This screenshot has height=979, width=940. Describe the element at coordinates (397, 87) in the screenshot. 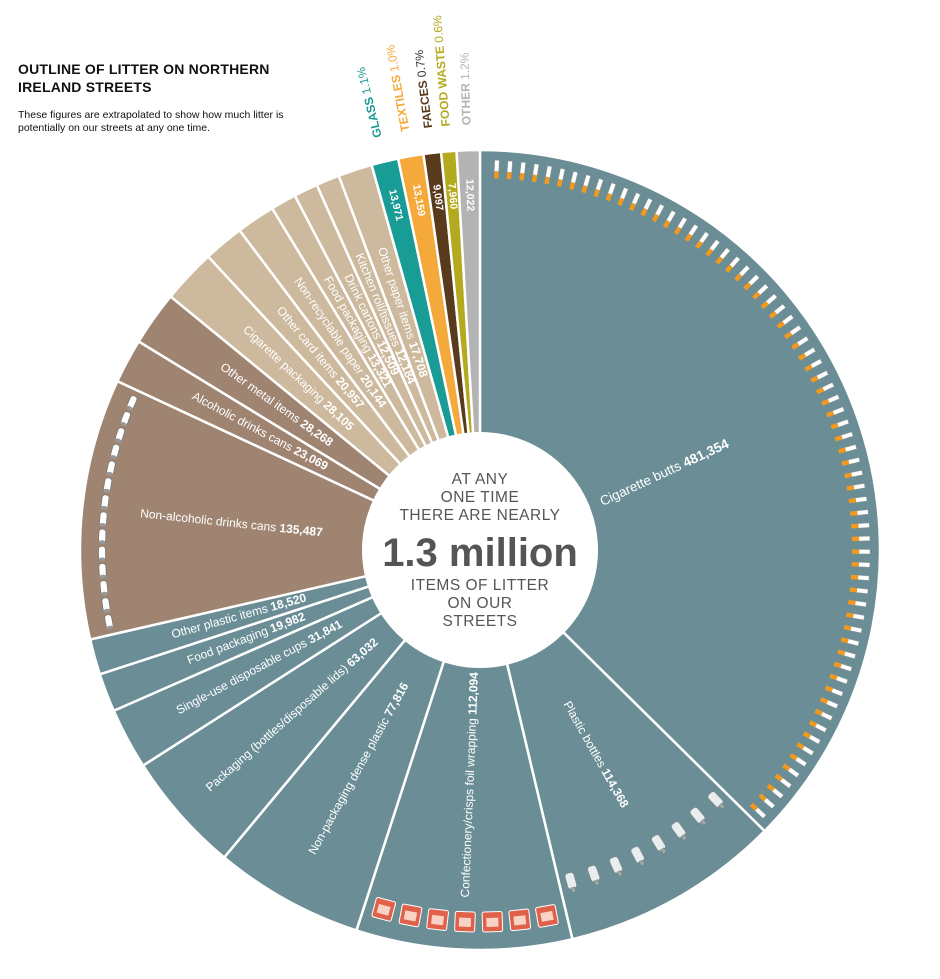

I see `category-label-textiles: TEXTILES 1.0%` at that location.